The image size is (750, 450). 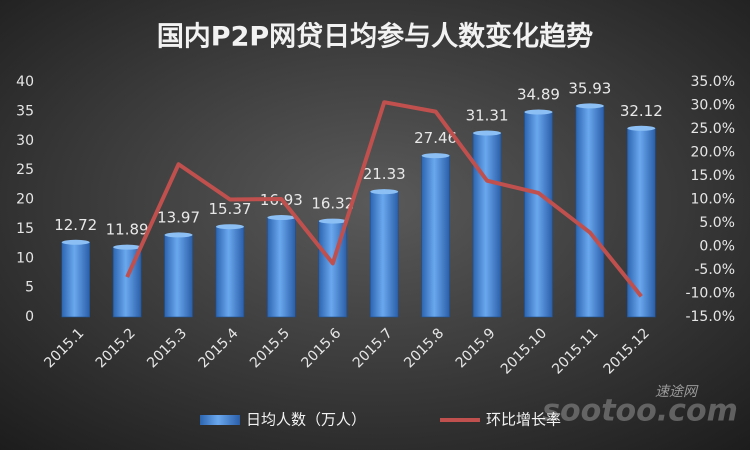 What do you see at coordinates (710, 317) in the screenshot?
I see `y2-tick-label: -15.0%` at bounding box center [710, 317].